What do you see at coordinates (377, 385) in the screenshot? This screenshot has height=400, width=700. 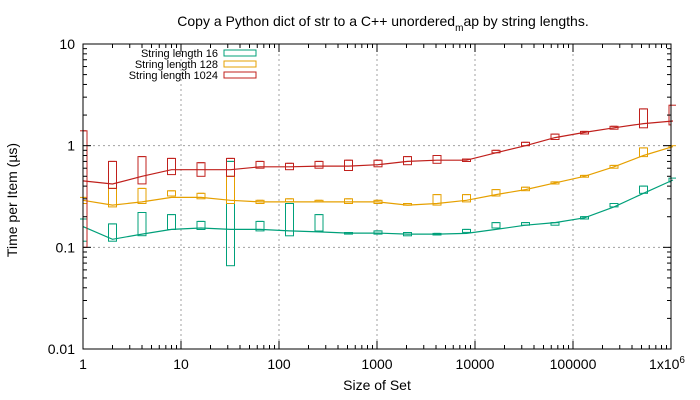 I see `x-axis-label: Size of Set` at bounding box center [377, 385].